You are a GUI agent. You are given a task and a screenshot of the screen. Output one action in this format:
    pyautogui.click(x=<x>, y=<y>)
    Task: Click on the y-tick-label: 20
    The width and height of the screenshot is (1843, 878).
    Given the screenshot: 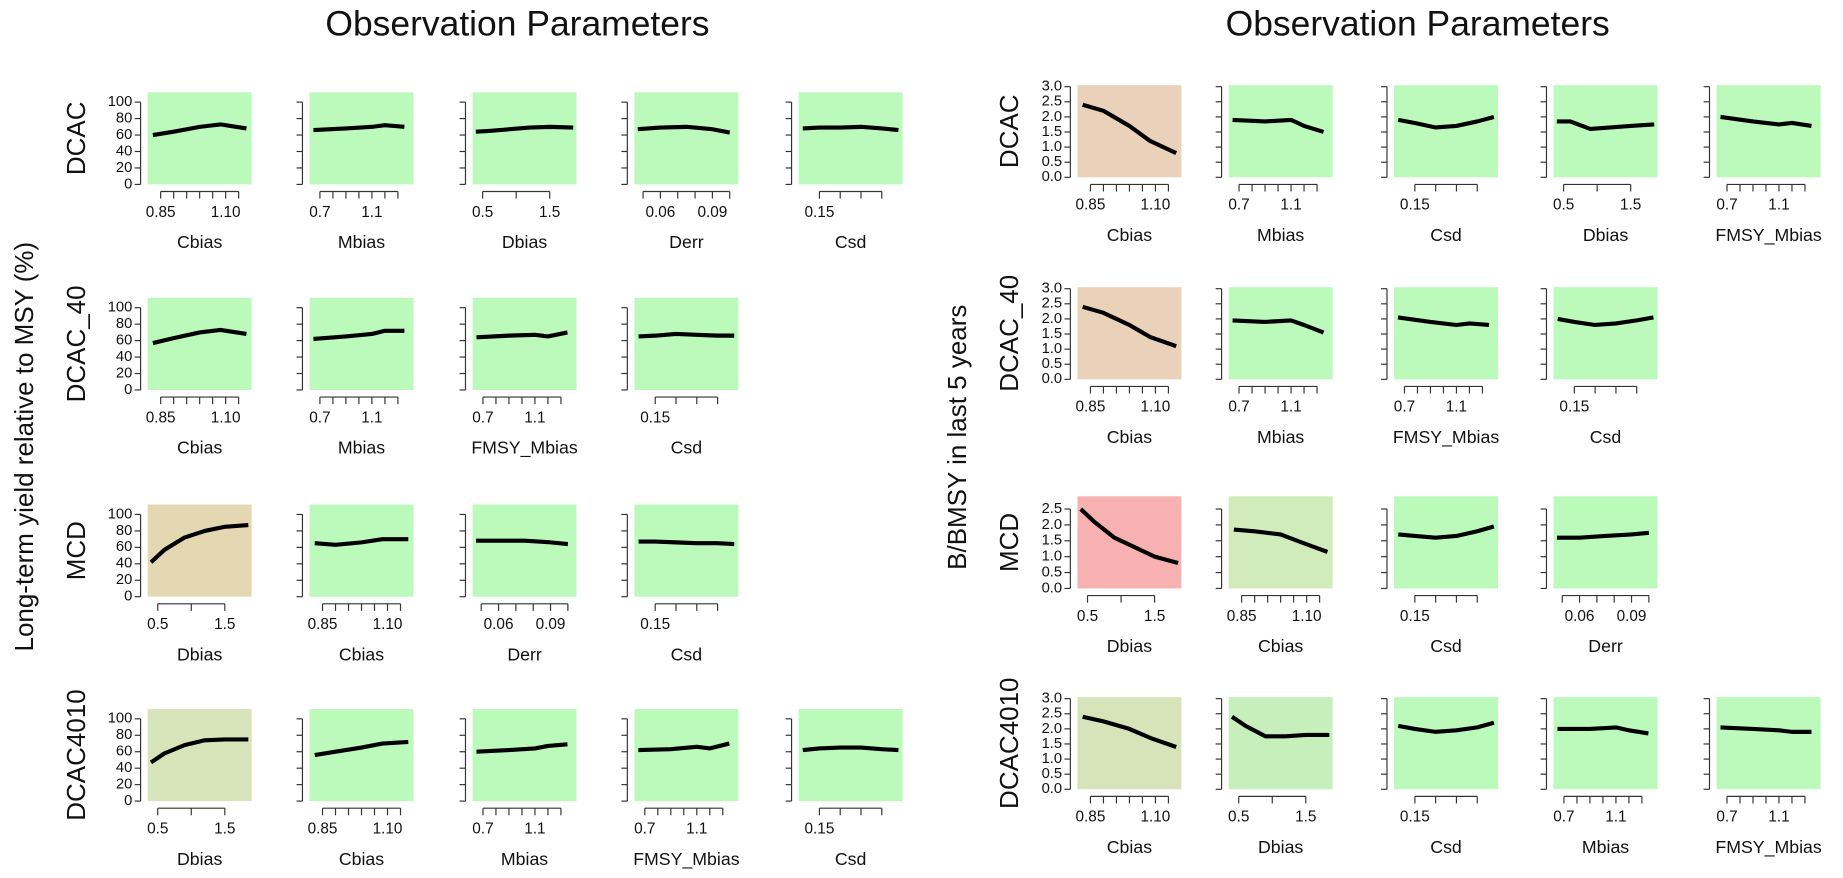 What is the action you would take?
    pyautogui.click(x=124, y=785)
    